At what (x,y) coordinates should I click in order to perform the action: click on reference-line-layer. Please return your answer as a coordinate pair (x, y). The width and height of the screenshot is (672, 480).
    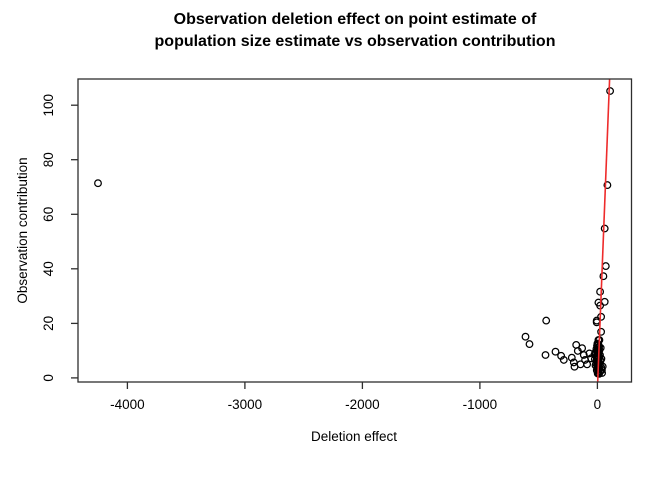
    Looking at the image, I should click on (603, 230).